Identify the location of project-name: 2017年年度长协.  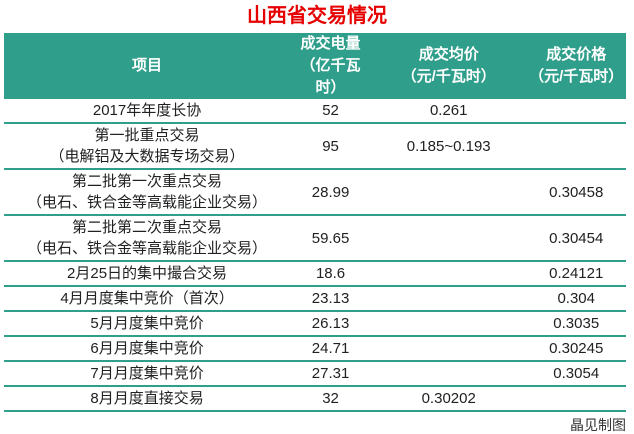
(147, 110).